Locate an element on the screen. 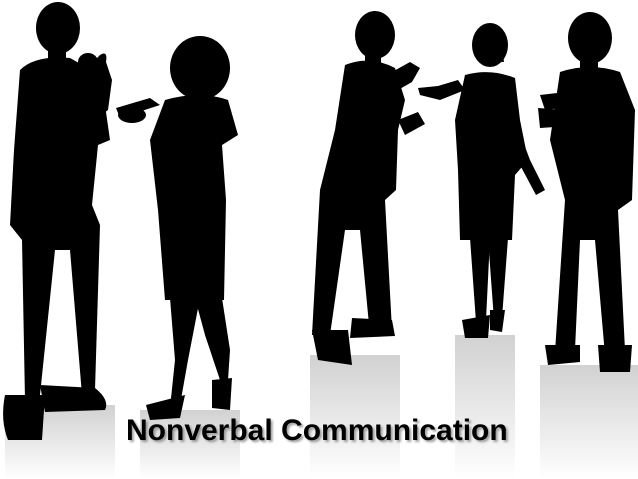 The height and width of the screenshot is (479, 638). slide-title: Nonverbal Communication is located at coordinates (317, 430).